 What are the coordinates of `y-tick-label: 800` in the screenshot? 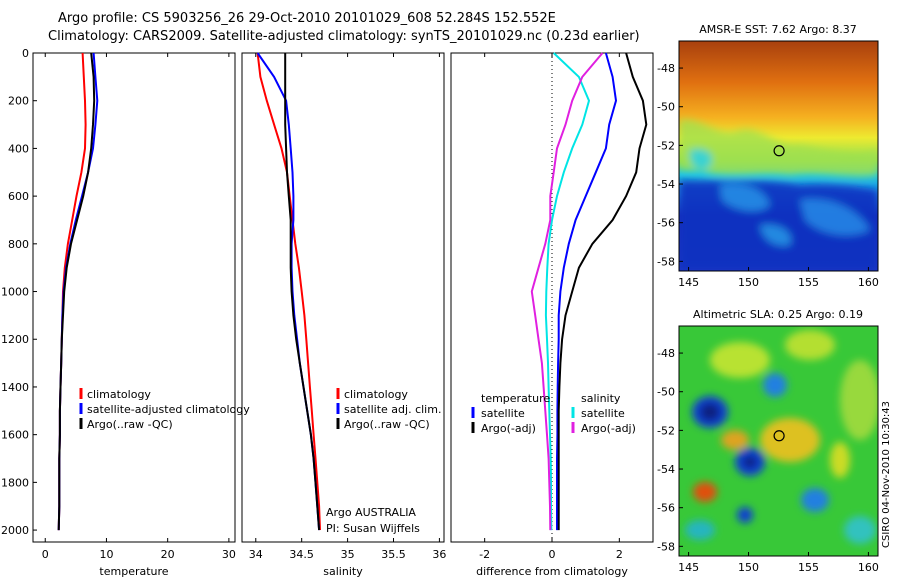 It's located at (18, 244).